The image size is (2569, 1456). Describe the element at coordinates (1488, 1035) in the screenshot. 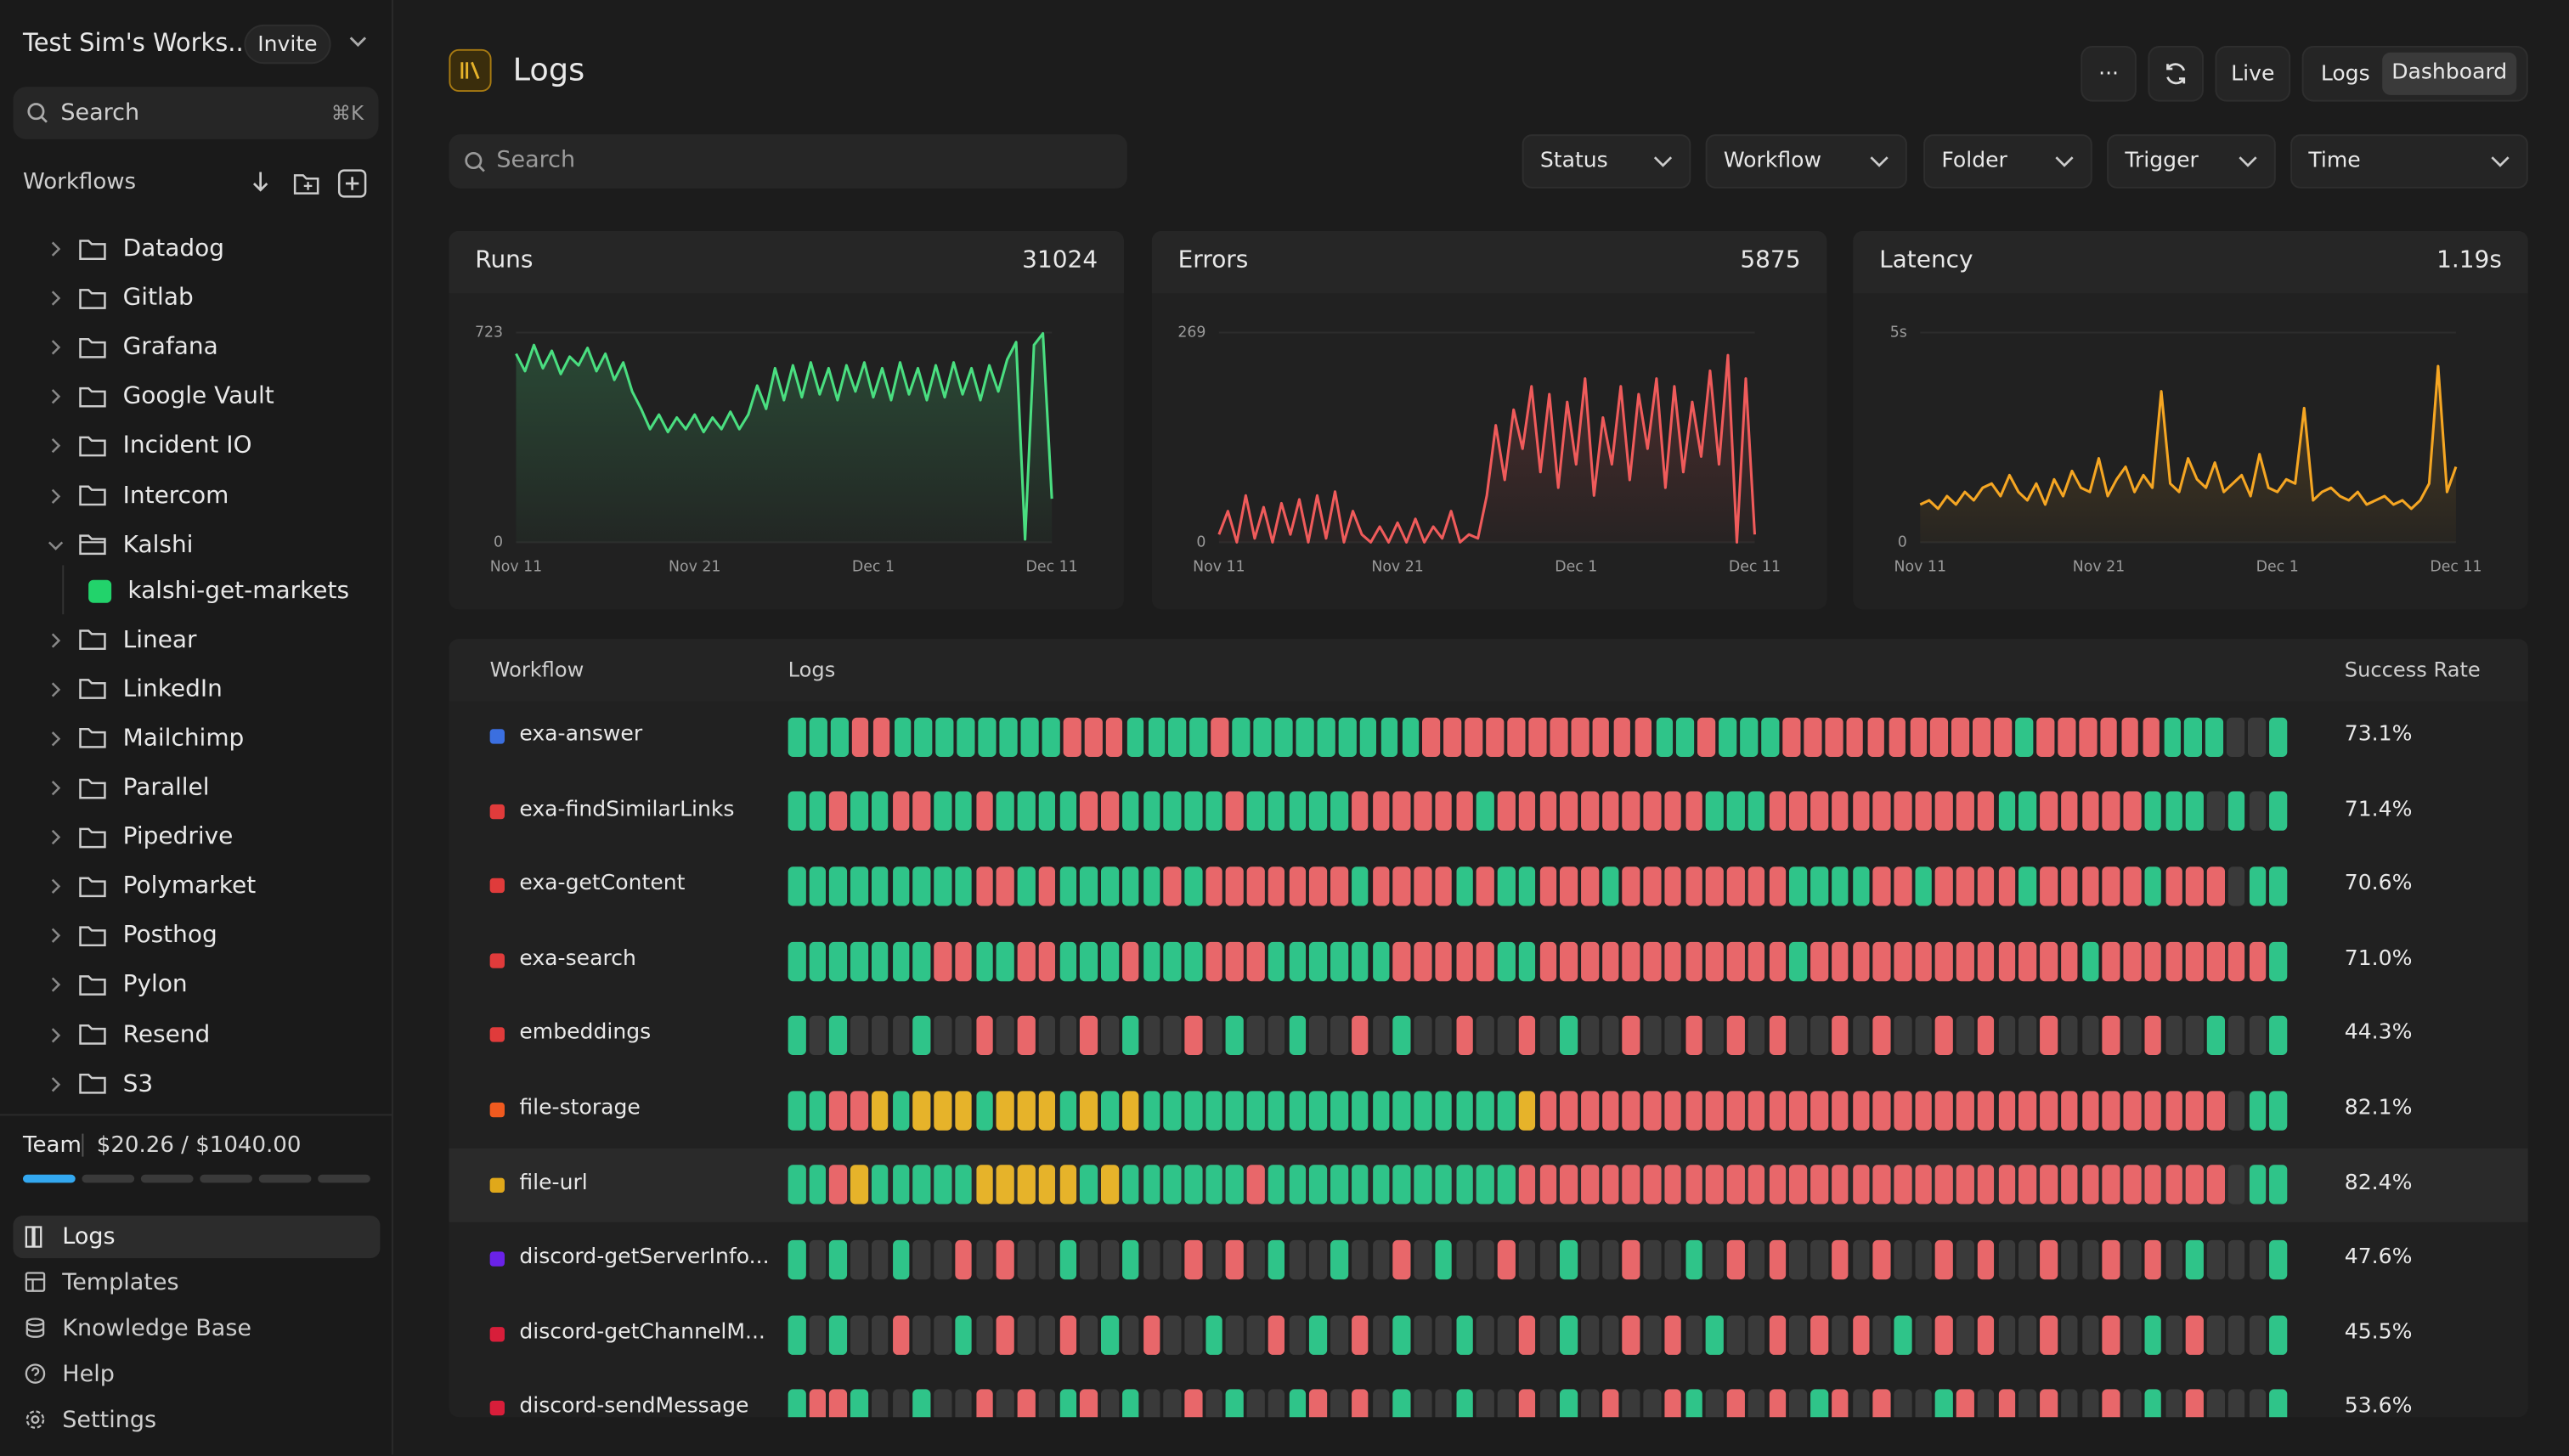

I see `table-row: embeddings44.3%` at that location.